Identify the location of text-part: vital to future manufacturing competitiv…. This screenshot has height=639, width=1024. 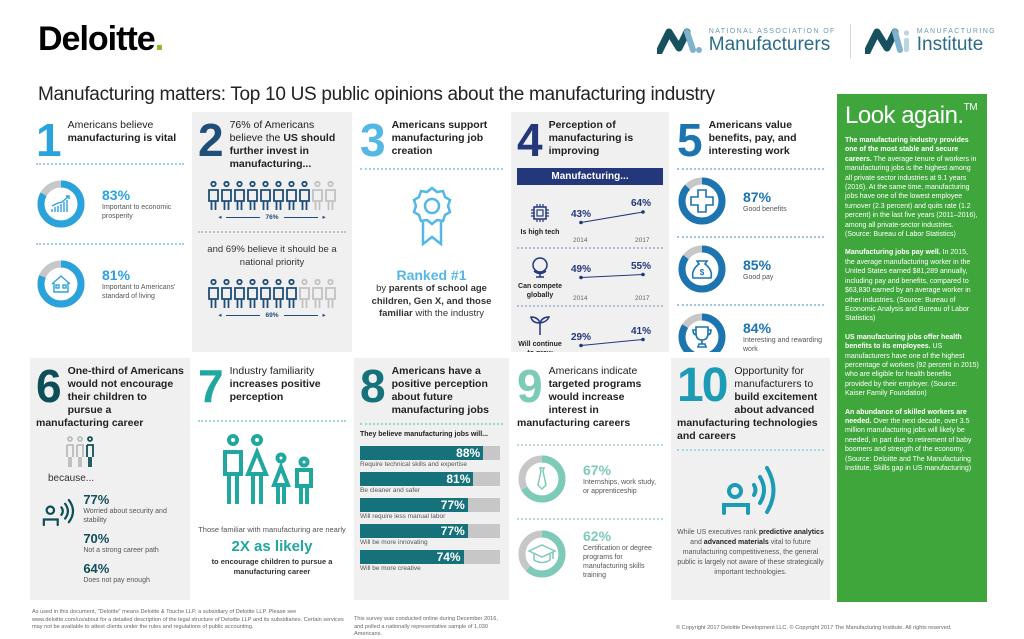
(750, 557).